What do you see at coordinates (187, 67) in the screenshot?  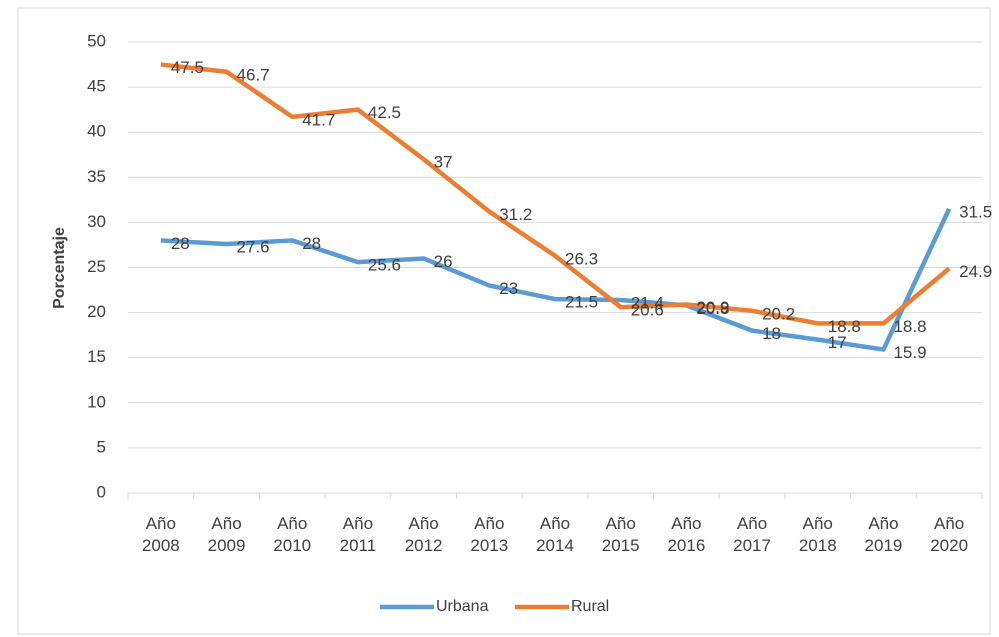 I see `data-label: 47.5` at bounding box center [187, 67].